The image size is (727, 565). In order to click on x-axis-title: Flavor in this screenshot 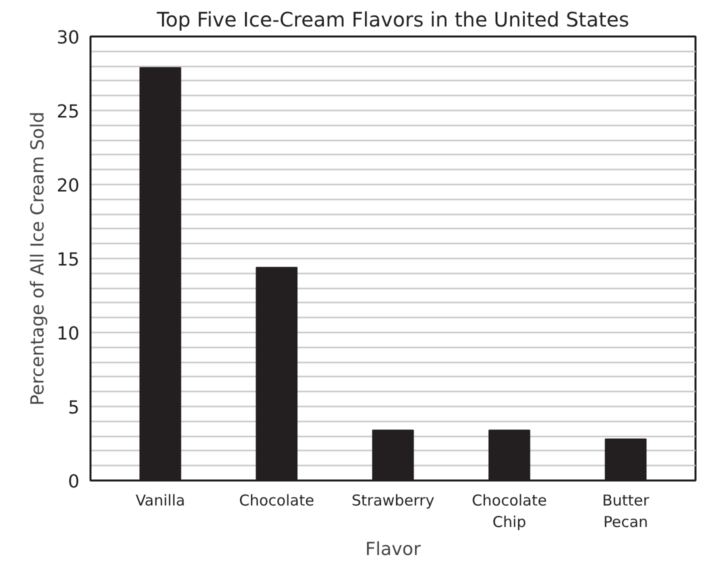, I will do `click(393, 549)`.